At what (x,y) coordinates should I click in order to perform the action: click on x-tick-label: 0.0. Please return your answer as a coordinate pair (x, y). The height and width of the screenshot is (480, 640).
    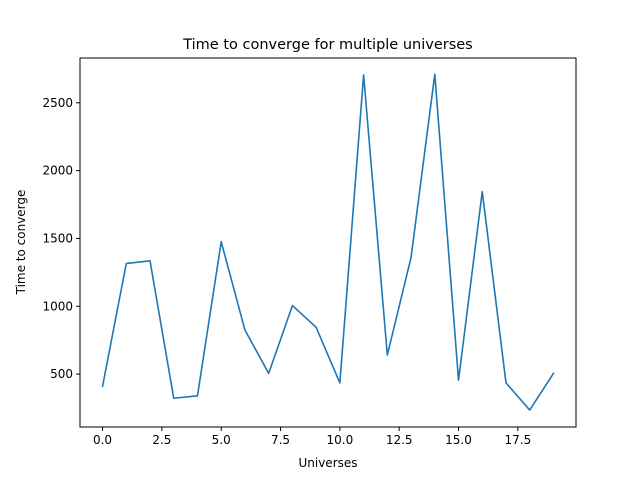
    Looking at the image, I should click on (102, 440).